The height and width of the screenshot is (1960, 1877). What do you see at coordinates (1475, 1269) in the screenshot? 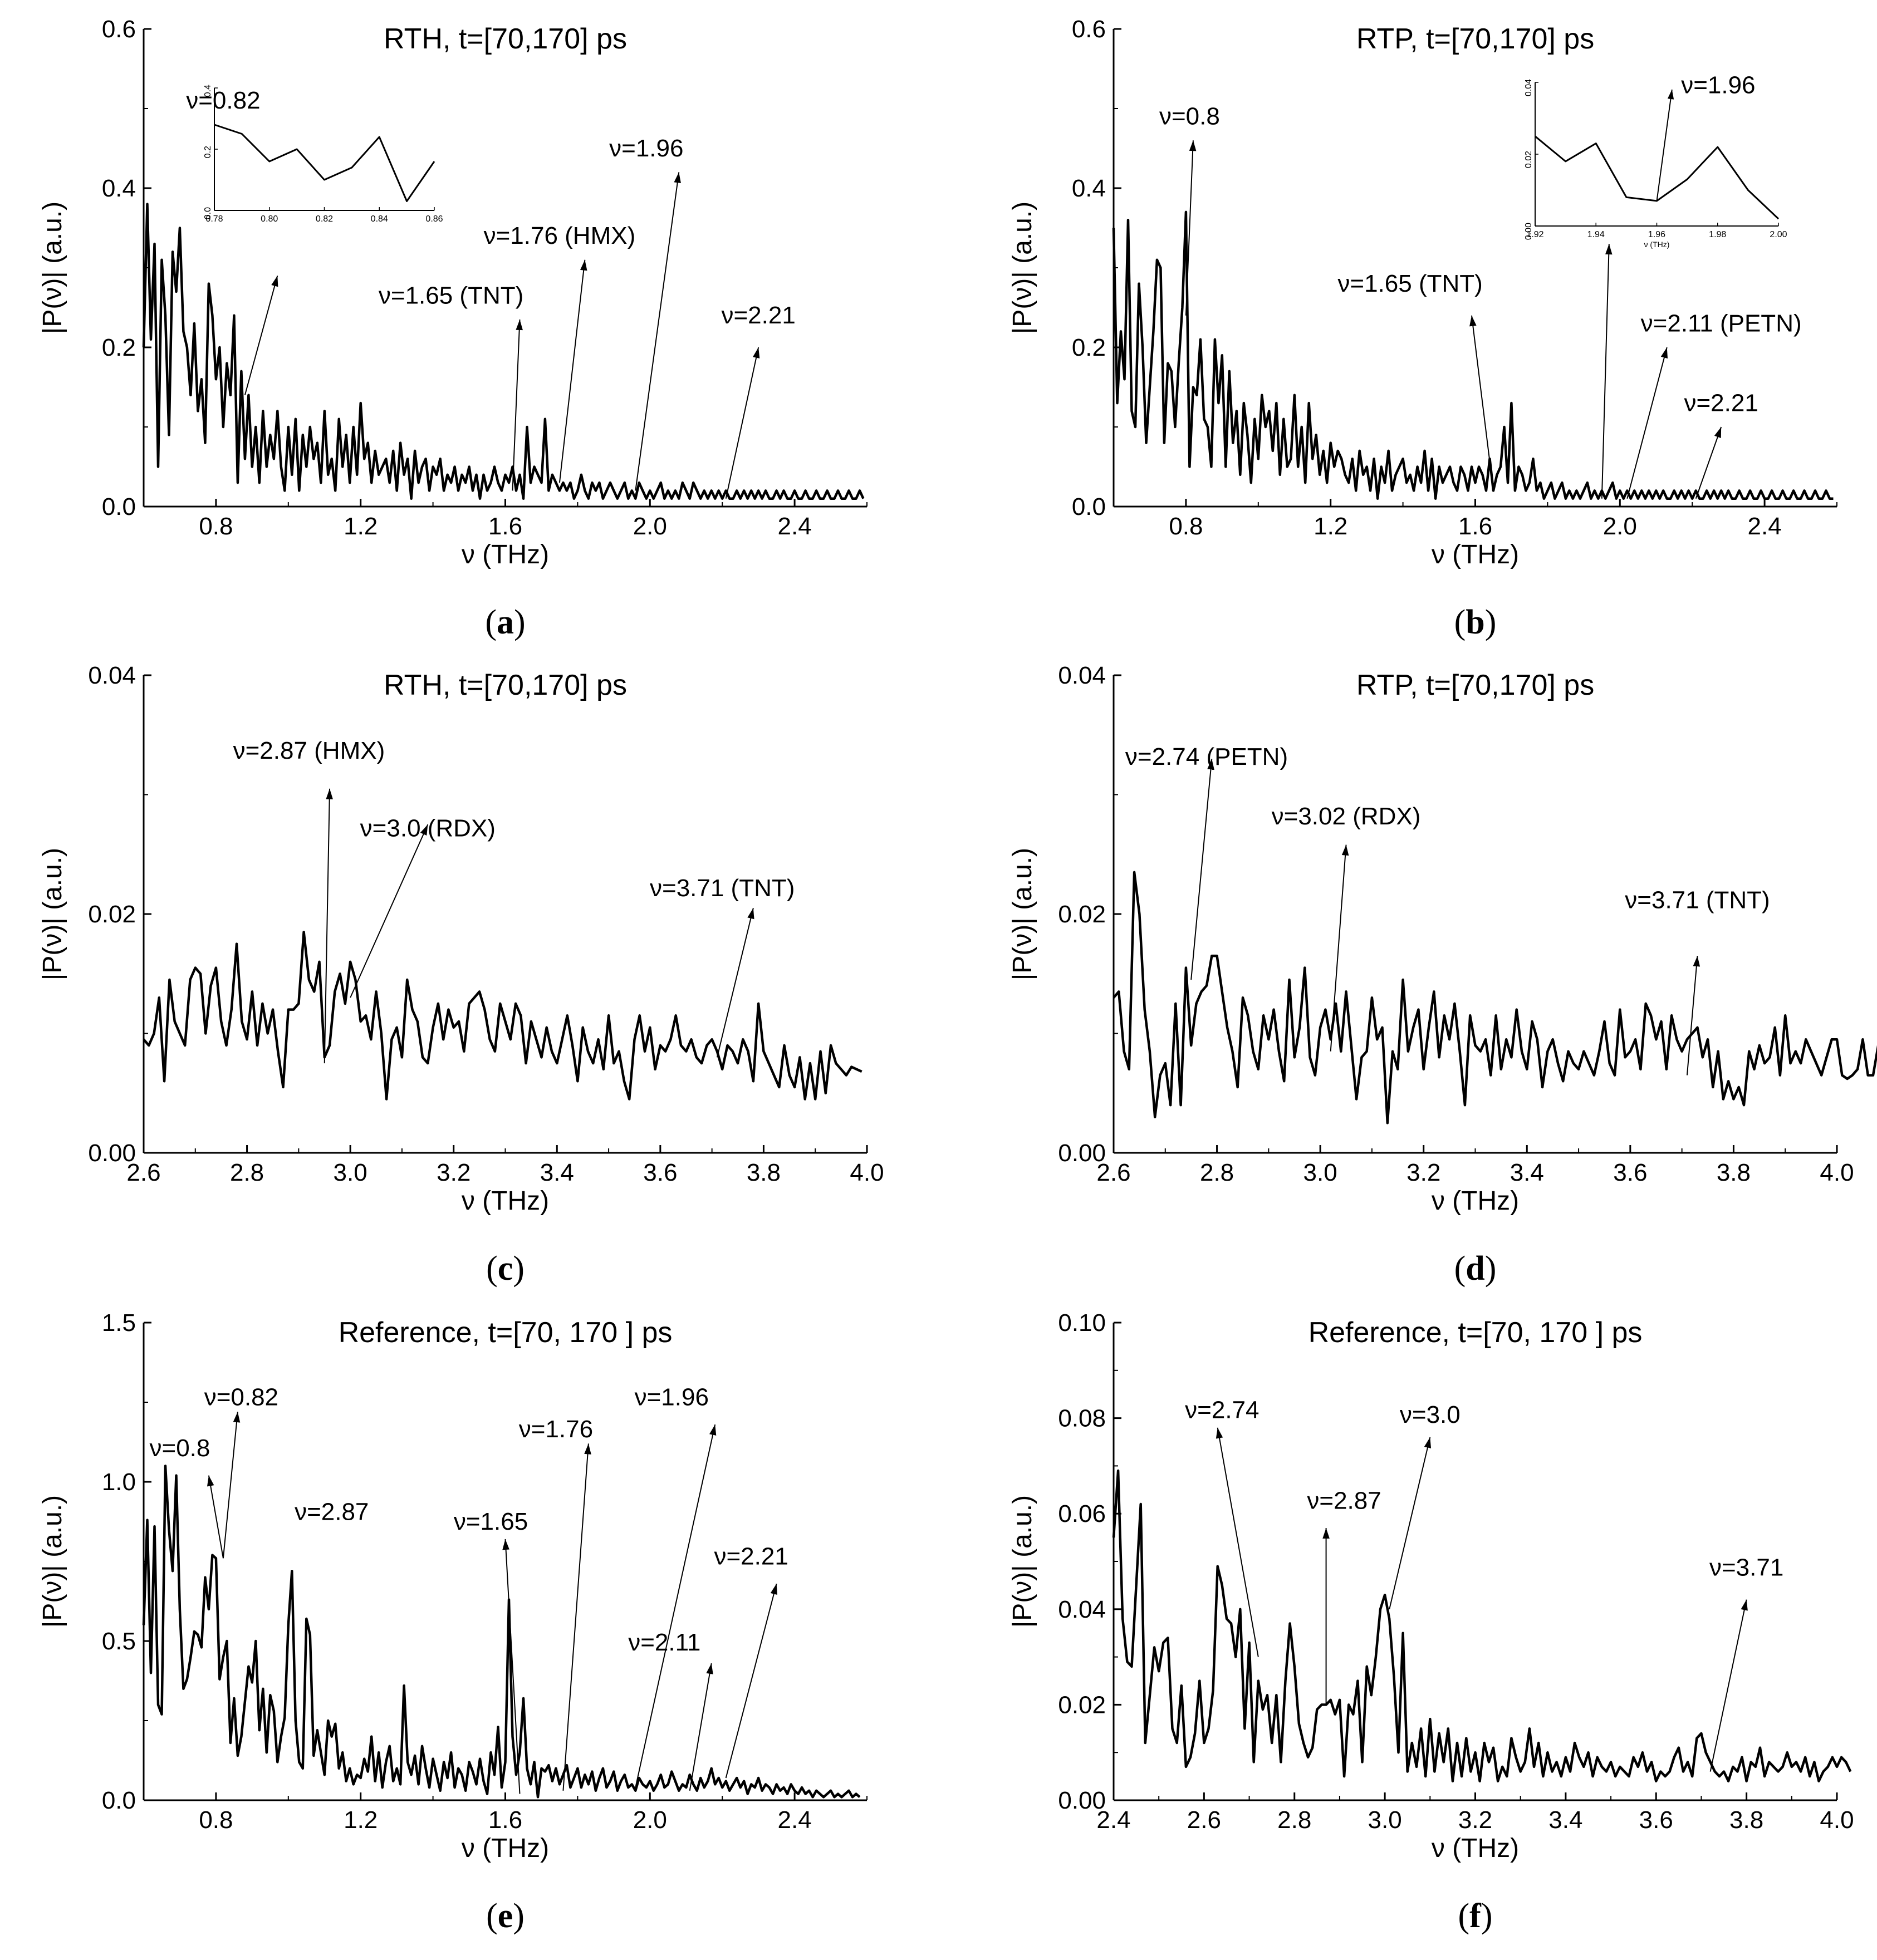
I see `panel-caption: (d)` at bounding box center [1475, 1269].